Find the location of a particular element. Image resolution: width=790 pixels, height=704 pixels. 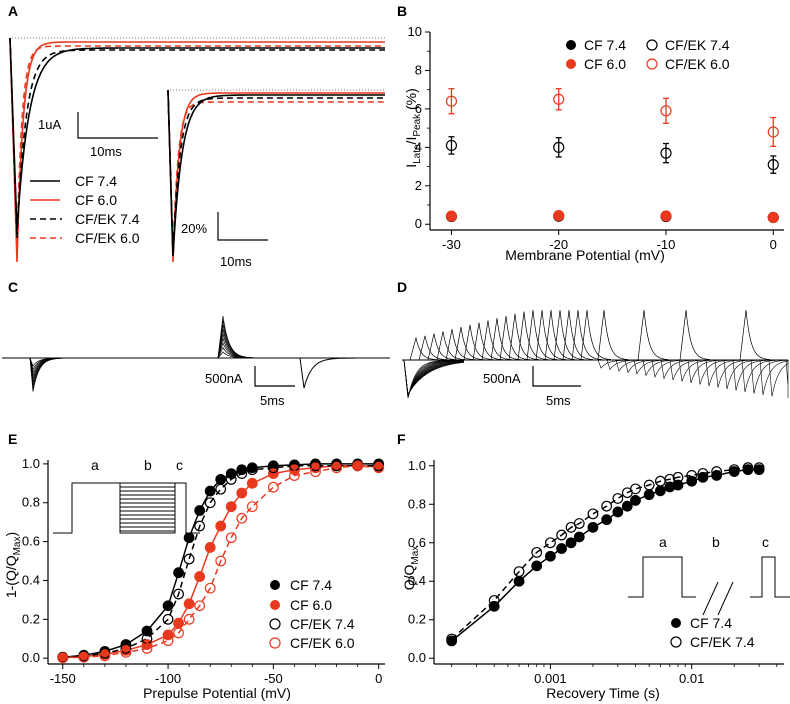

legend-e-cf60: CF 6.0 is located at coordinates (311, 605).